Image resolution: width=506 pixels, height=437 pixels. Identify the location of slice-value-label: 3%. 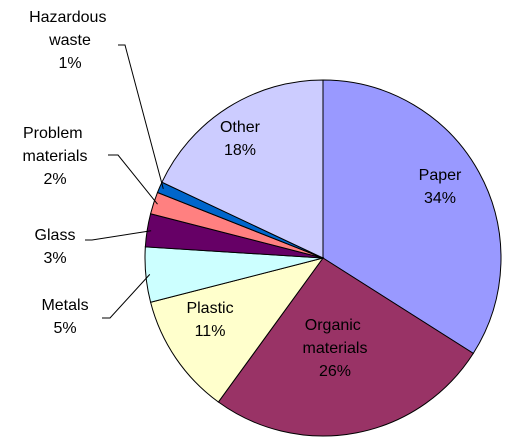
(54, 258).